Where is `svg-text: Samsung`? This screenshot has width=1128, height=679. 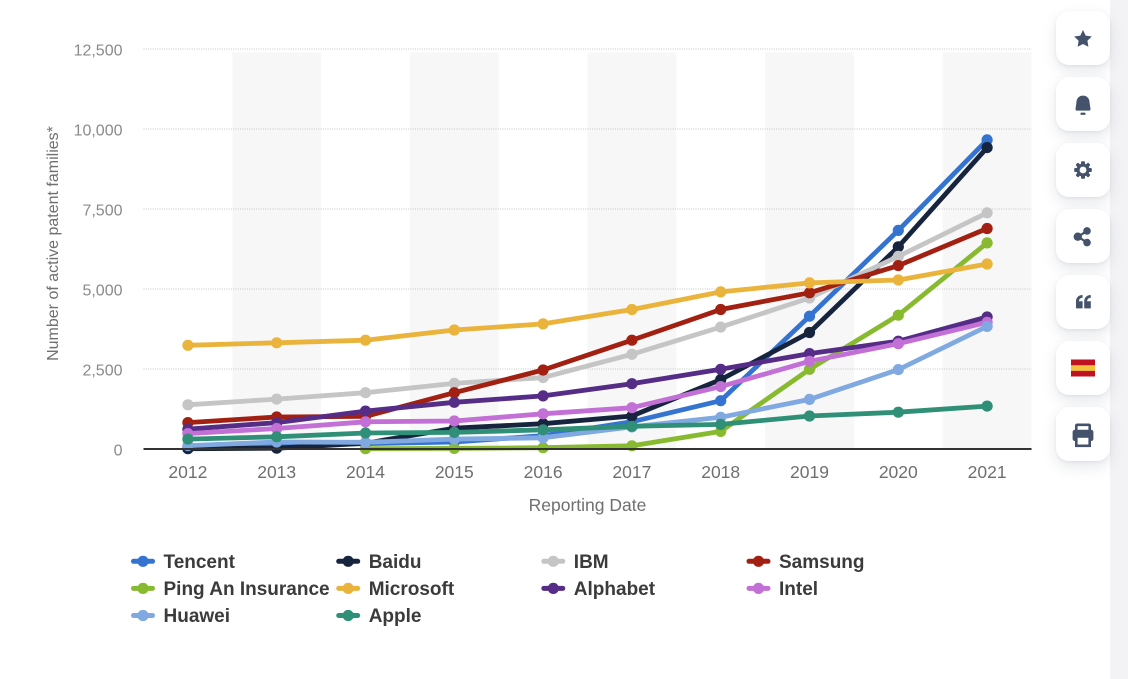
svg-text: Samsung is located at coordinates (822, 562).